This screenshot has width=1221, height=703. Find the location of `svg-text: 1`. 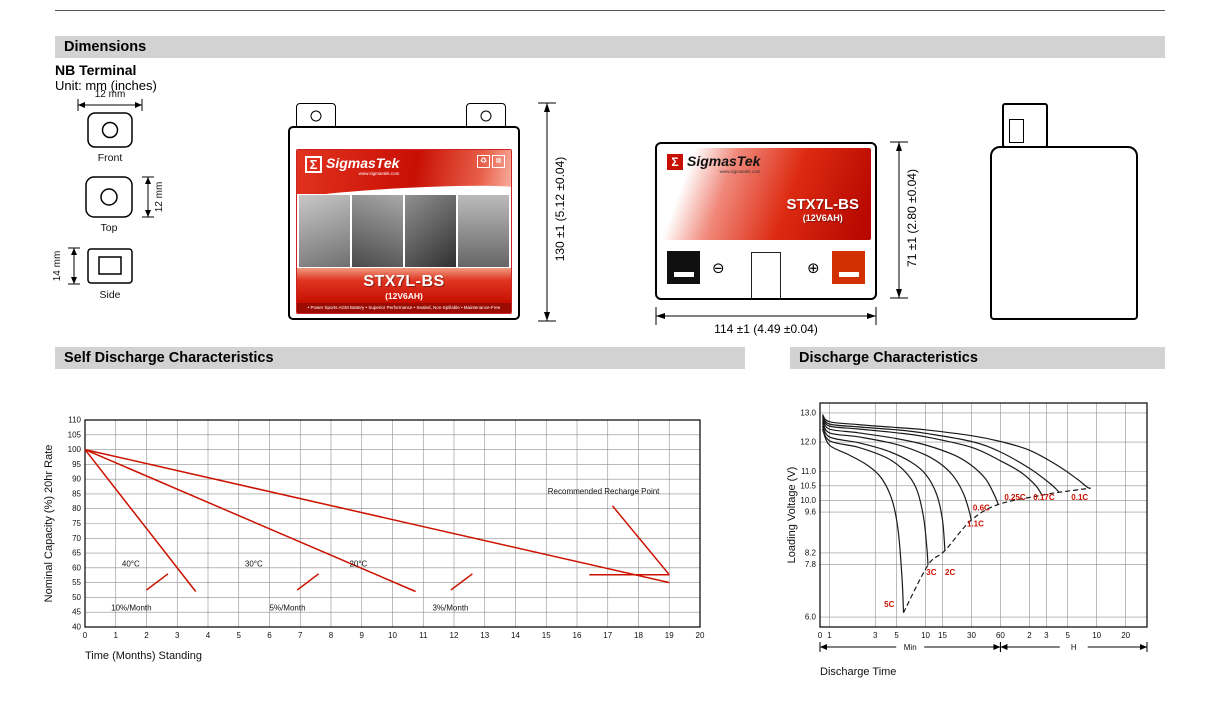

svg-text: 1 is located at coordinates (829, 635).